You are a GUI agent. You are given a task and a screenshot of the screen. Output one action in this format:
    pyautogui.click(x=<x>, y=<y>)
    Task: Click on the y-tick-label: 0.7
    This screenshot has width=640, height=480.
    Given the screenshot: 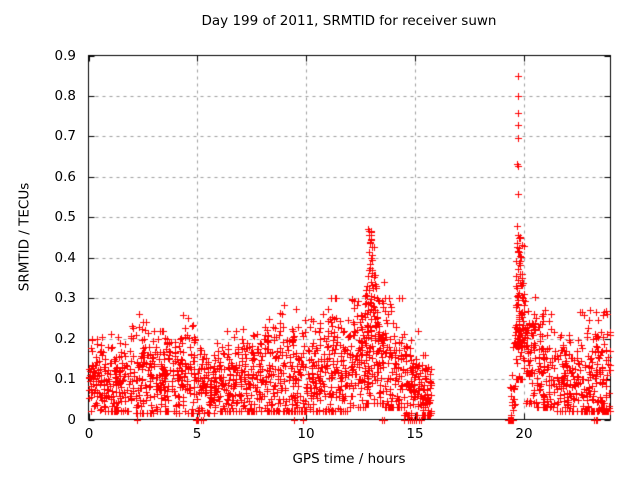 What is the action you would take?
    pyautogui.click(x=65, y=136)
    